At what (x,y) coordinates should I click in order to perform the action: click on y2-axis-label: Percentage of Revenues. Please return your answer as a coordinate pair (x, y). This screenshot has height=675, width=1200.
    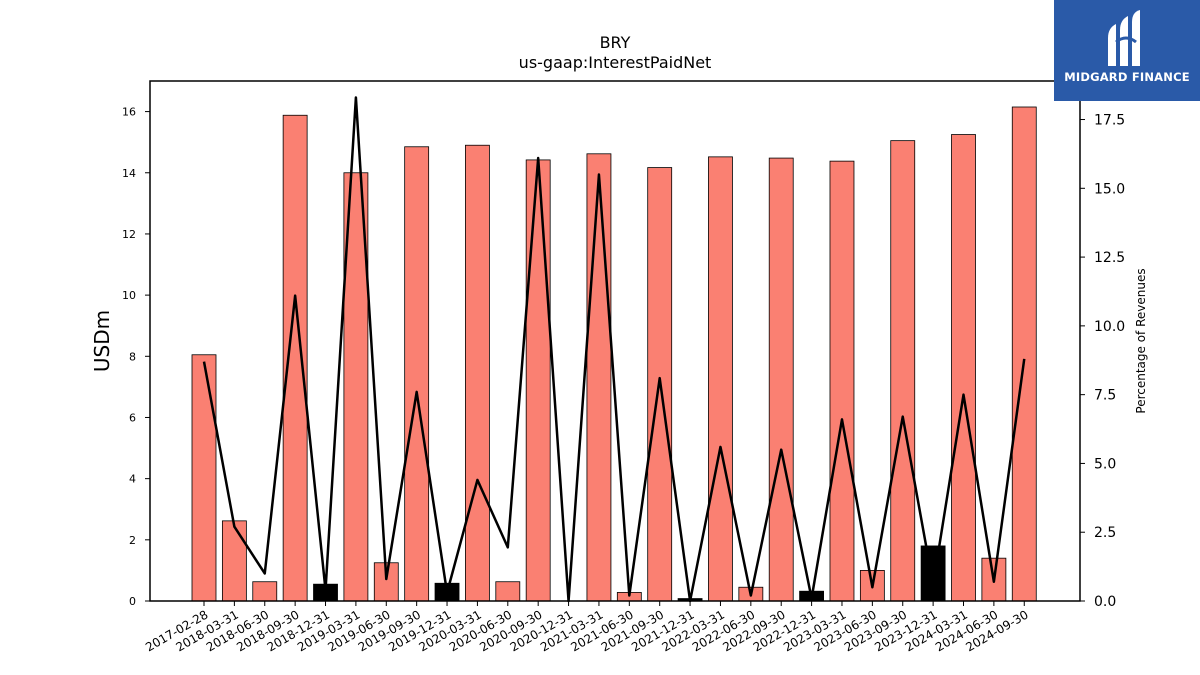
    Looking at the image, I should click on (1141, 340).